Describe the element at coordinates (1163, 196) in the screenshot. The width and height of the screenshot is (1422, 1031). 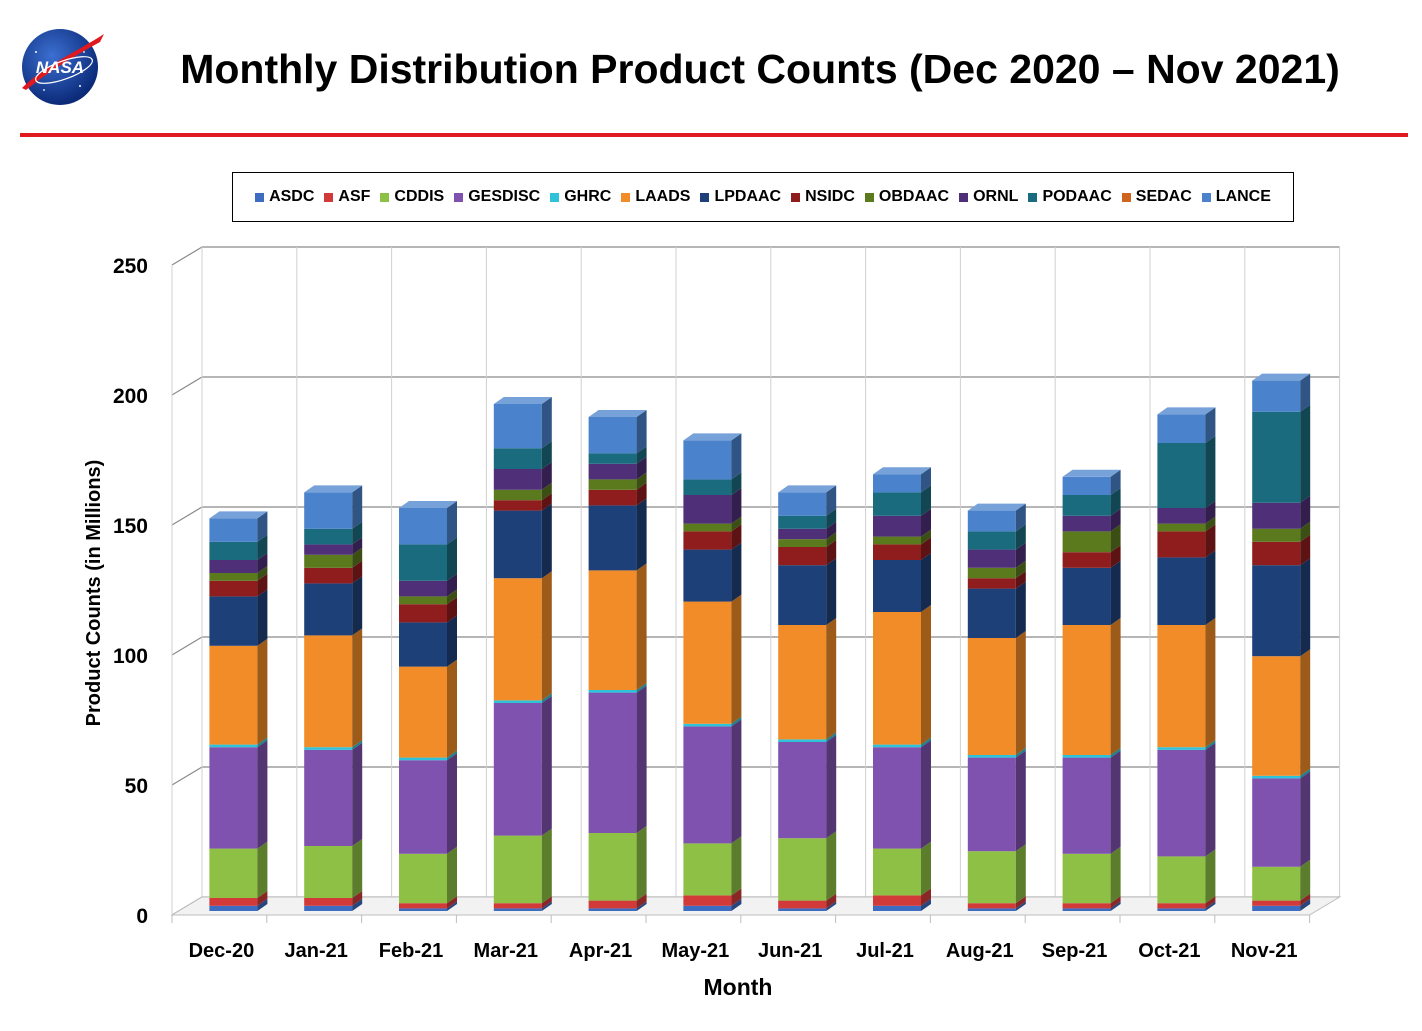
I see `legend-label: SEDAC` at that location.